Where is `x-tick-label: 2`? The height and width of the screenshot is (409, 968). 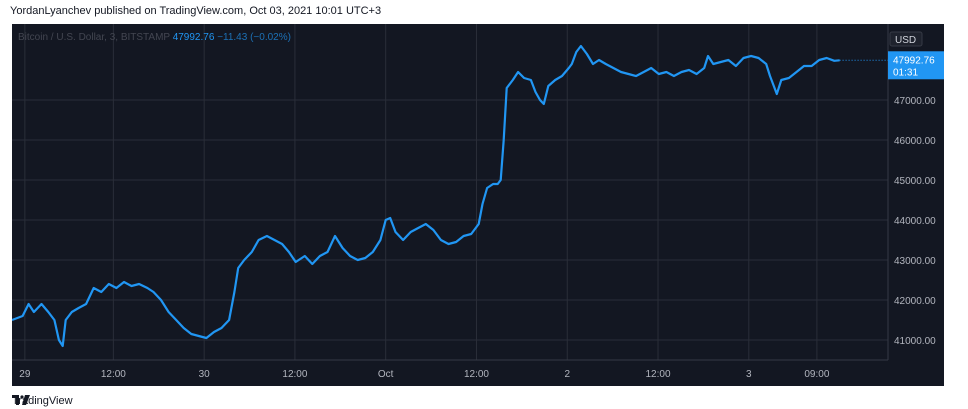
x-tick-label: 2 is located at coordinates (567, 374).